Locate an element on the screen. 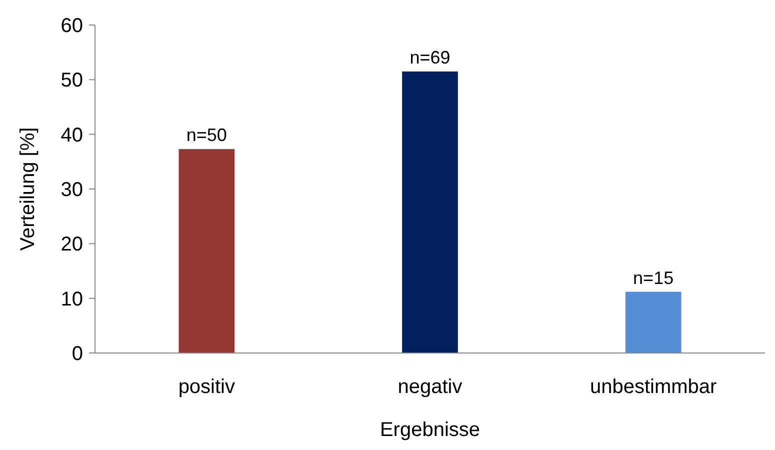 Image resolution: width=775 pixels, height=450 pixels. annotation: n=50 is located at coordinates (206, 135).